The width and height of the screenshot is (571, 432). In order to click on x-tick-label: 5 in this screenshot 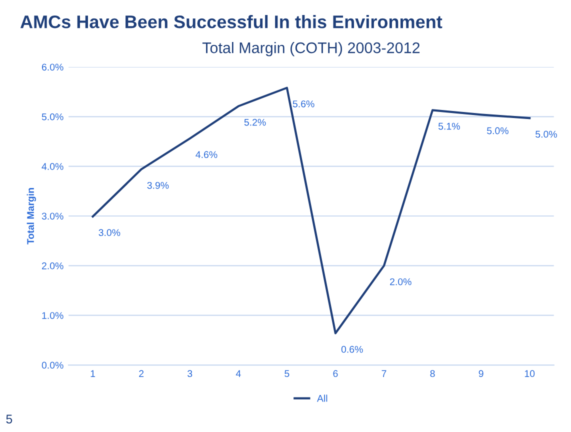, I will do `click(287, 374)`.